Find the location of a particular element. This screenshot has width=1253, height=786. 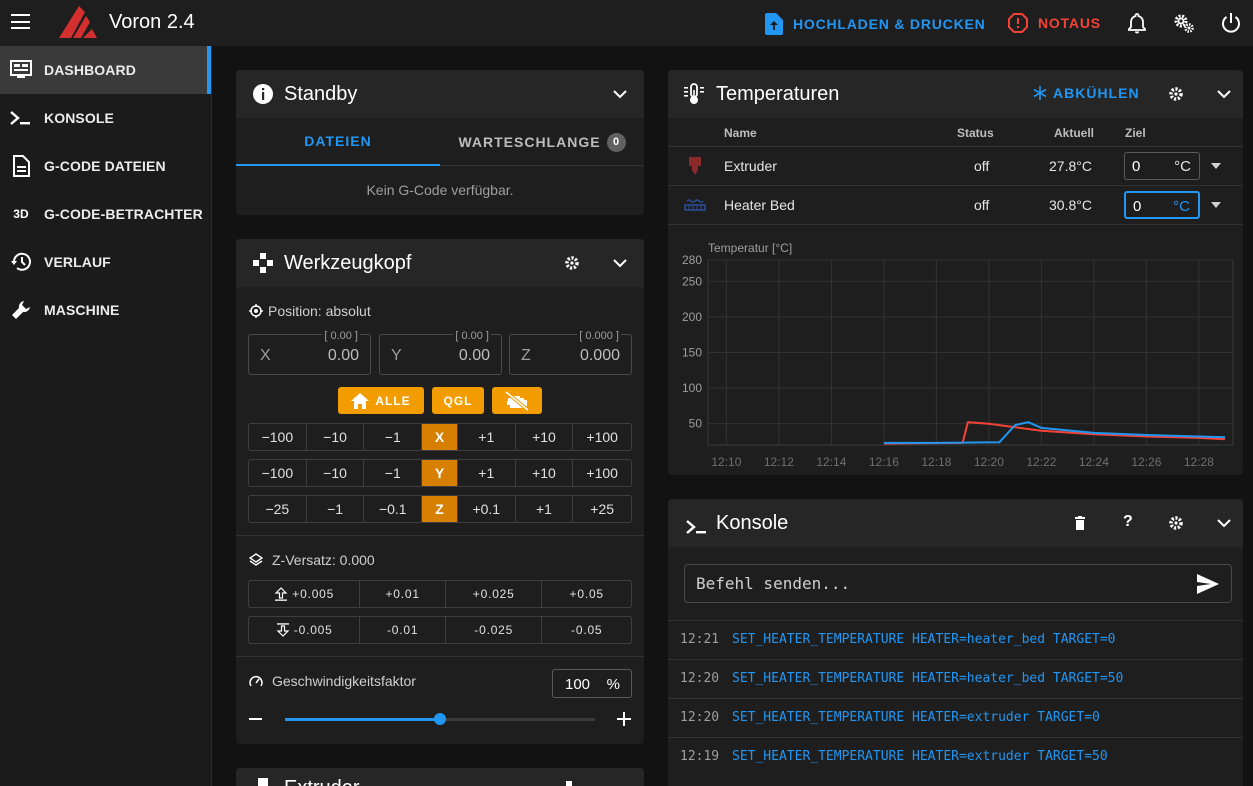

emergency-stop-button: NOTAUS is located at coordinates (1054, 23).